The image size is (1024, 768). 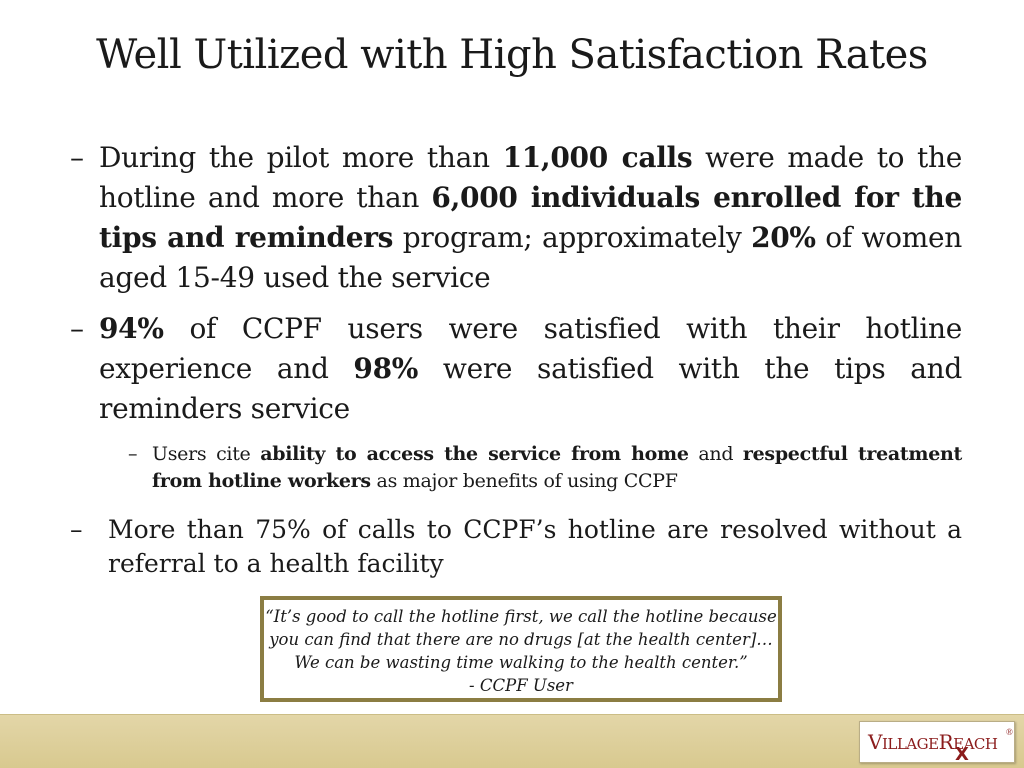 I want to click on bullet-text-bold: 20%, so click(x=783, y=237).